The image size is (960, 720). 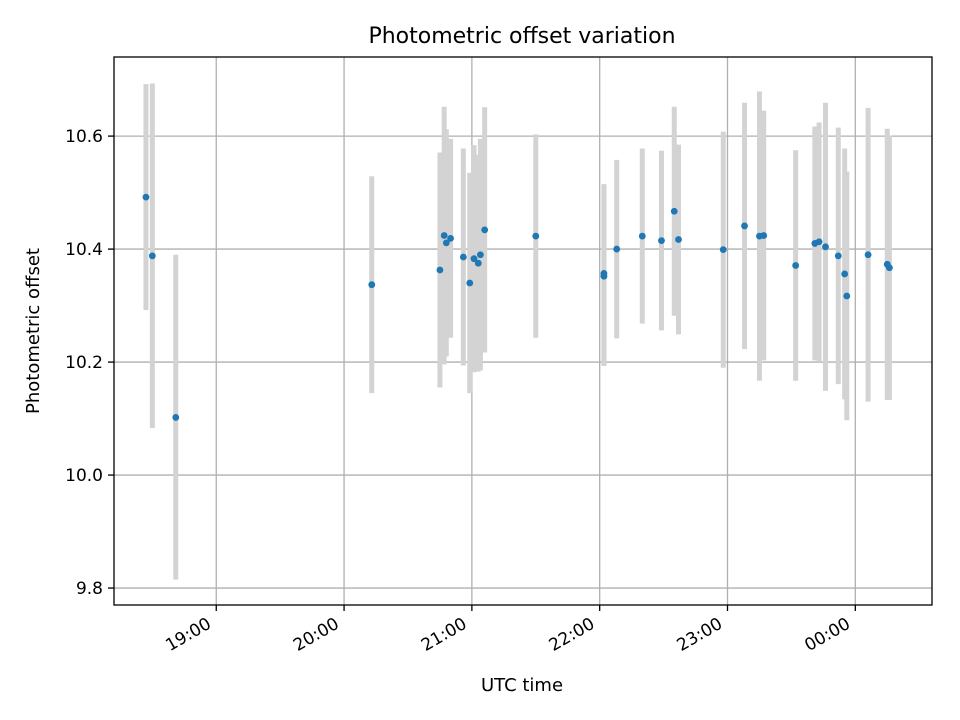 What do you see at coordinates (84, 363) in the screenshot?
I see `y-tick-label: 10.2` at bounding box center [84, 363].